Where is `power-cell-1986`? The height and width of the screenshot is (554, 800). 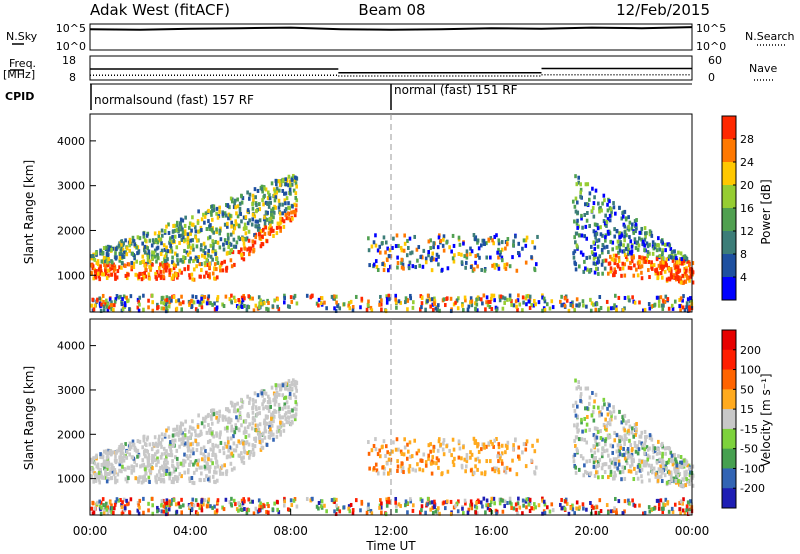
power-cell-1986 is located at coordinates (545, 310).